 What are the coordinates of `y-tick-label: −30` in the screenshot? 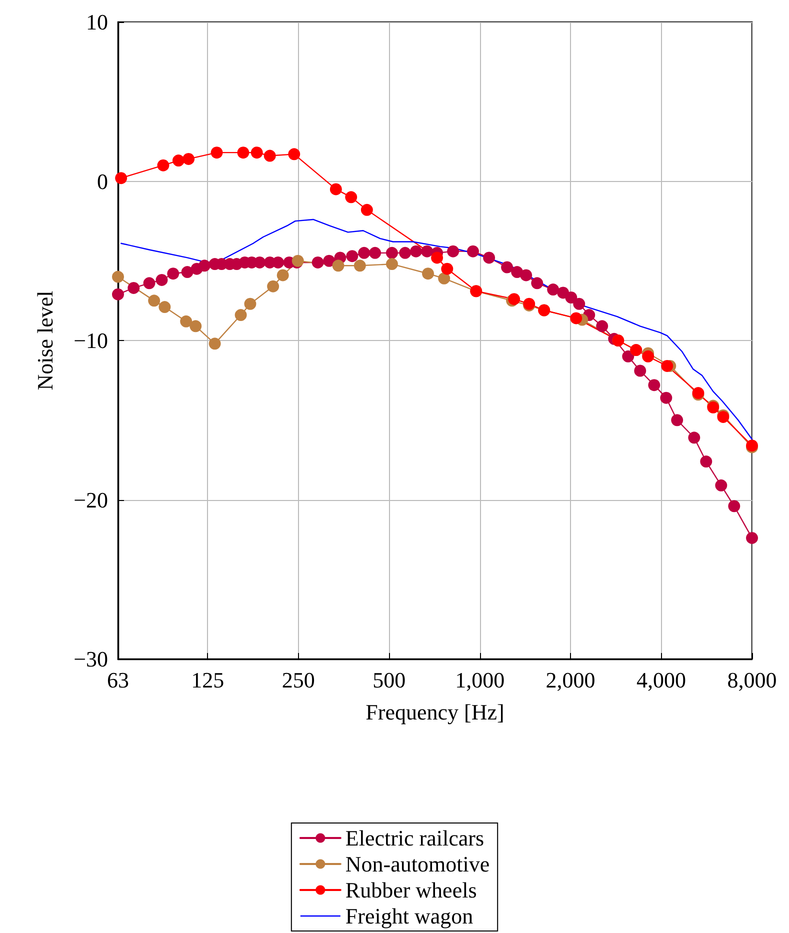 It's located at (91, 659).